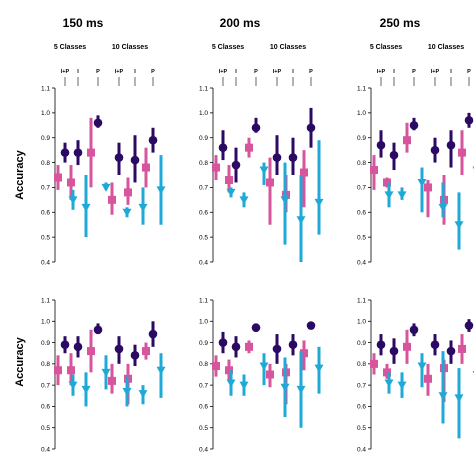 This screenshot has height=474, width=474. Describe the element at coordinates (20, 361) in the screenshot. I see `y-axis-label-row-2: Accuracy` at that location.